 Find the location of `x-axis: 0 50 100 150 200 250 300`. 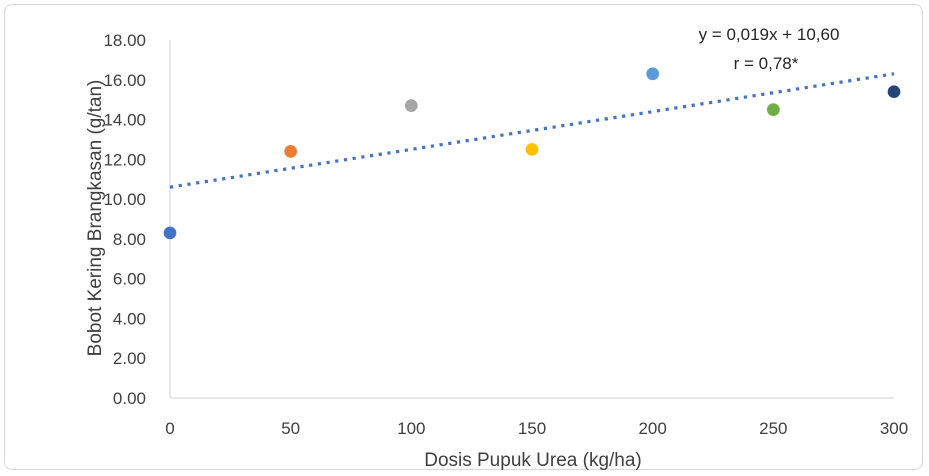

x-axis: 0 50 100 150 200 250 300 is located at coordinates (536, 417).